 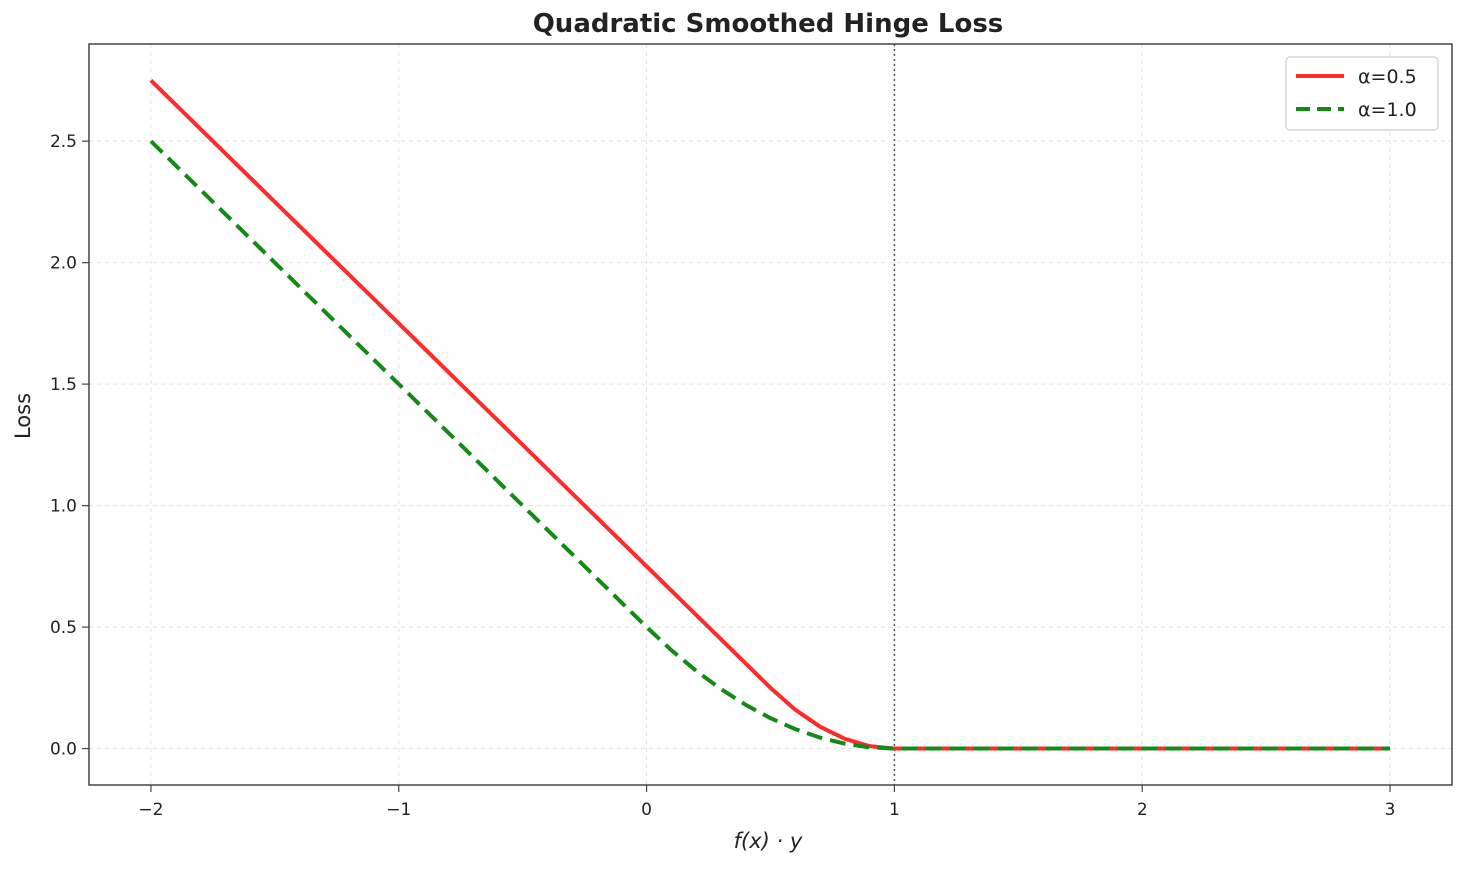 I want to click on y-tick-label: 1.5, so click(x=63, y=385).